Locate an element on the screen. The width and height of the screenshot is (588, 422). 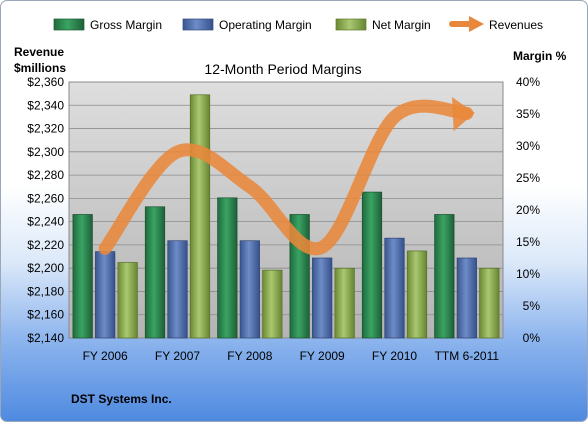
revenues-arrowhead is located at coordinates (463, 114).